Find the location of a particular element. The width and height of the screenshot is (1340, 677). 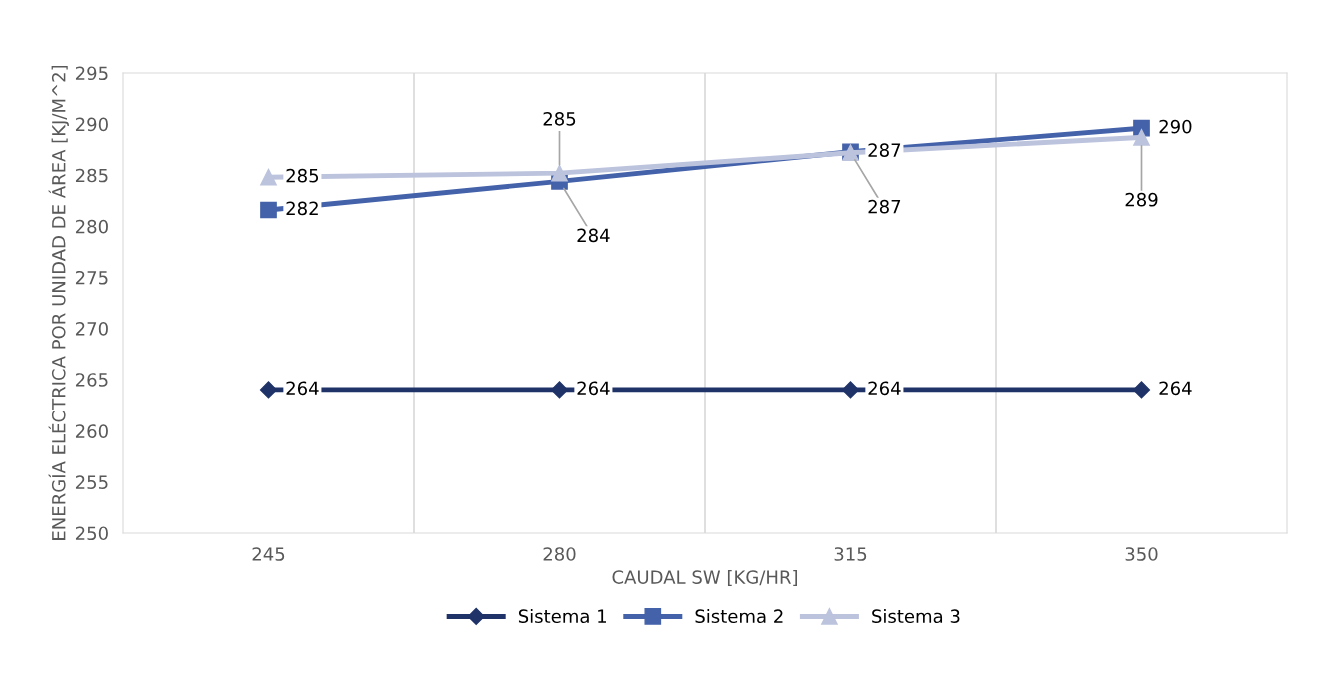

x-tick-label: 280 is located at coordinates (559, 554).